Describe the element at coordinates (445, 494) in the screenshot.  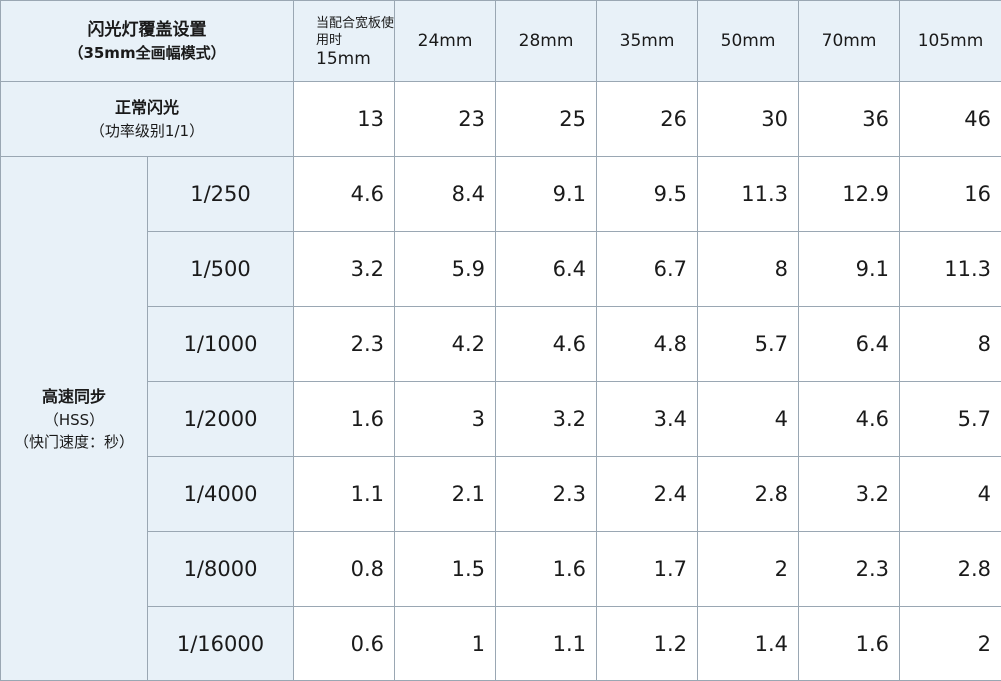
I see `table-cell: 2.1` at that location.